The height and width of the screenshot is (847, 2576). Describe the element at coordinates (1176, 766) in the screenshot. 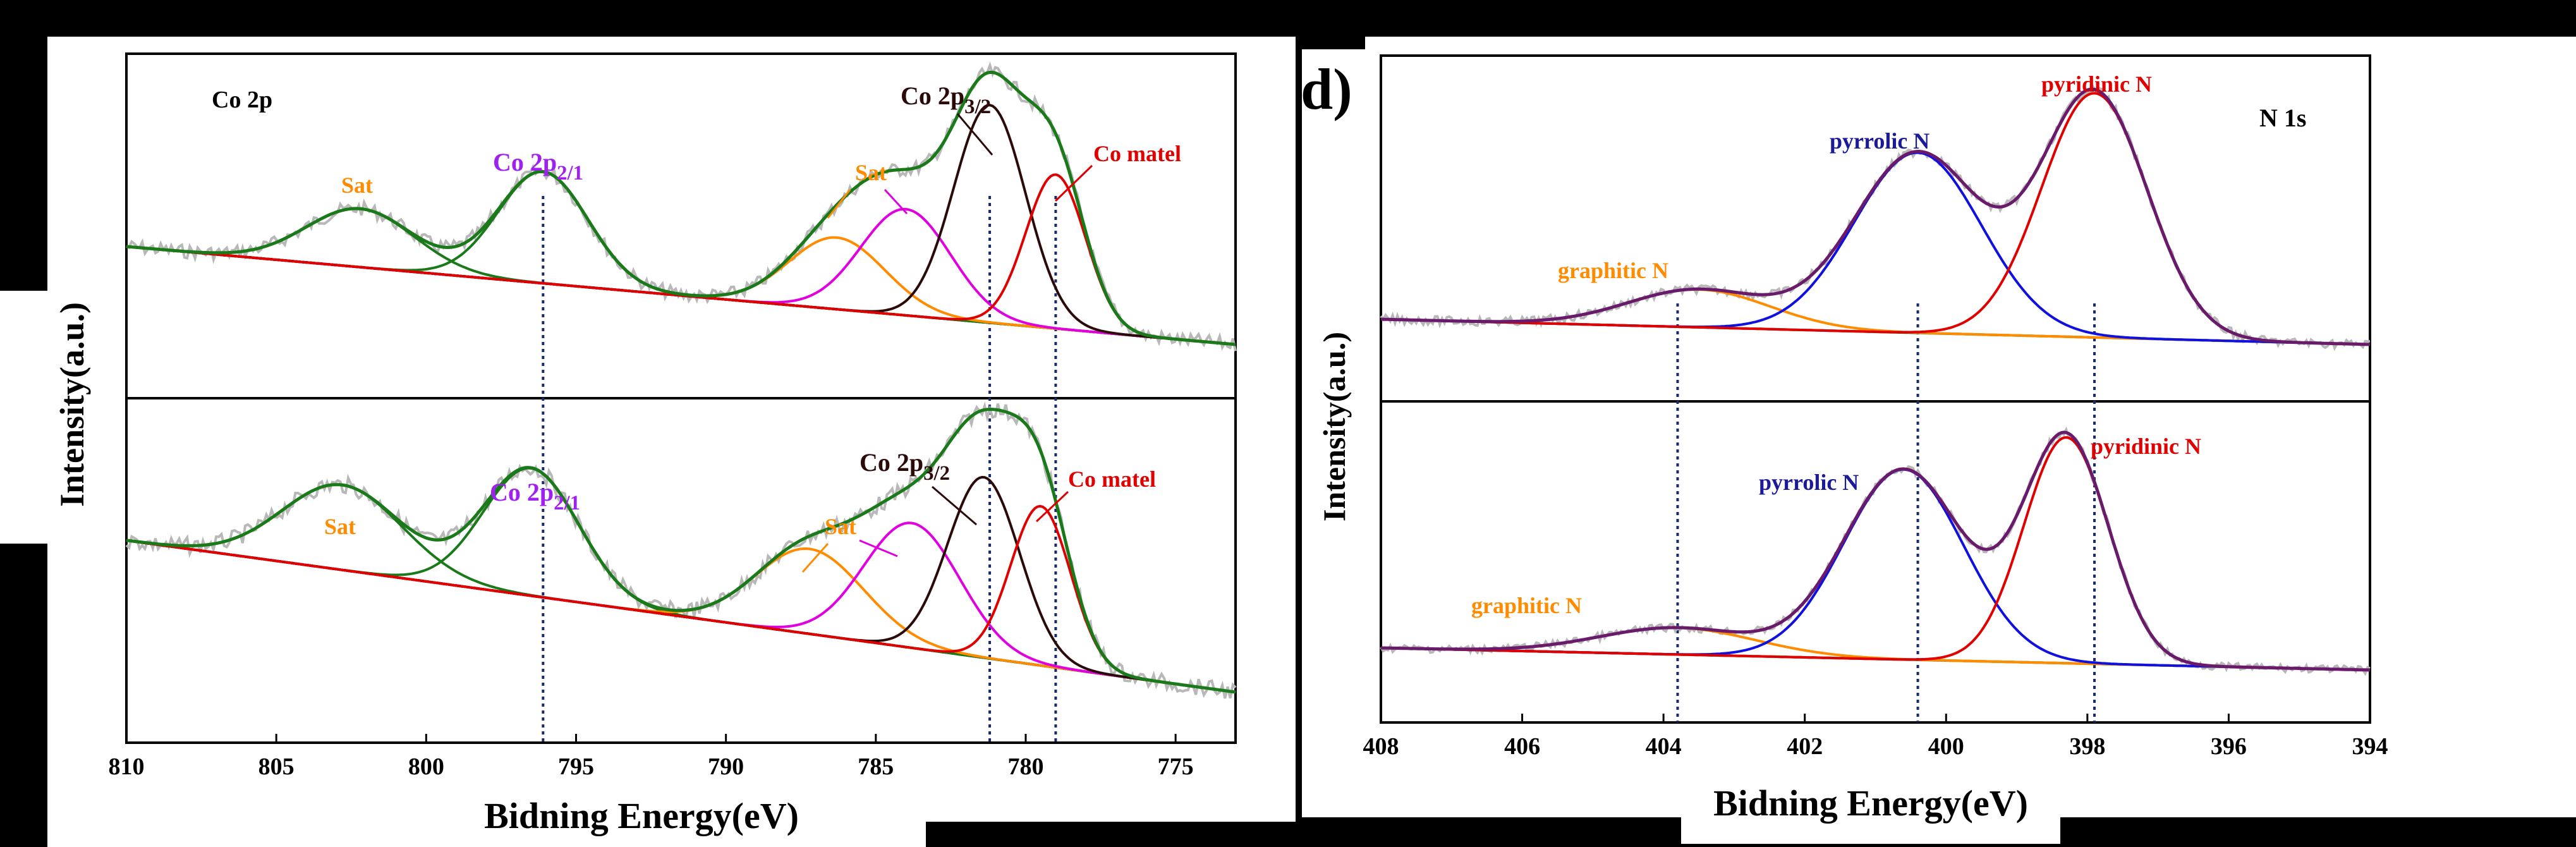

I see `x-tick-label: 775` at that location.